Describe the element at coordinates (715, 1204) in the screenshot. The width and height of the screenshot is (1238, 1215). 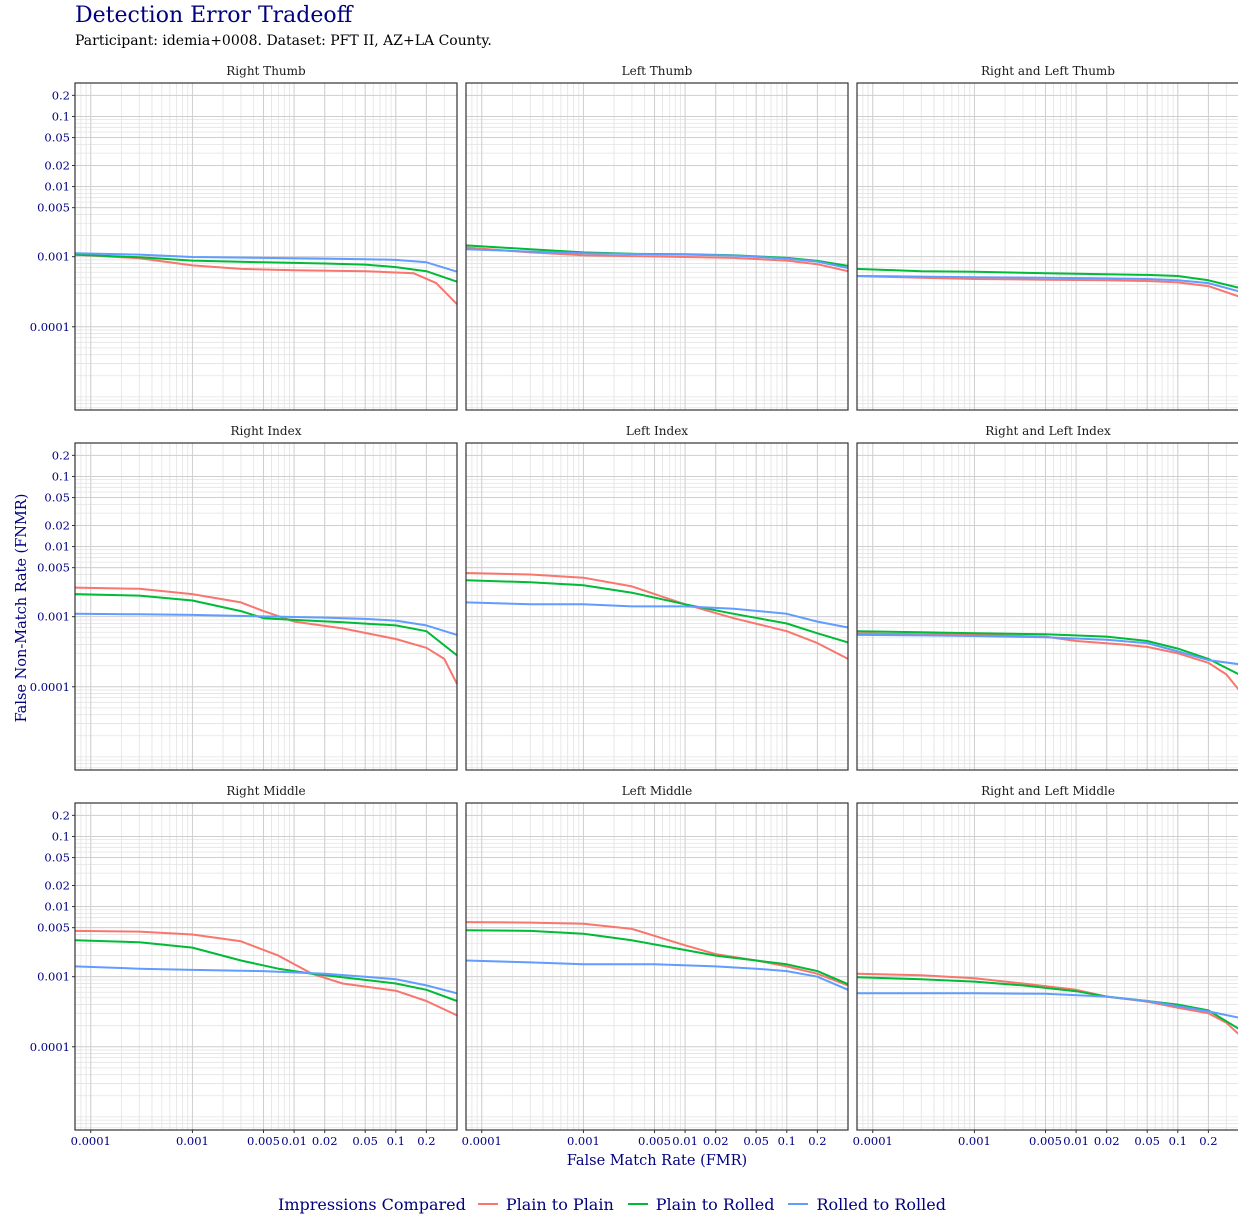
I see `legend-label-plain-to-rolled: Plain to Rolled` at that location.